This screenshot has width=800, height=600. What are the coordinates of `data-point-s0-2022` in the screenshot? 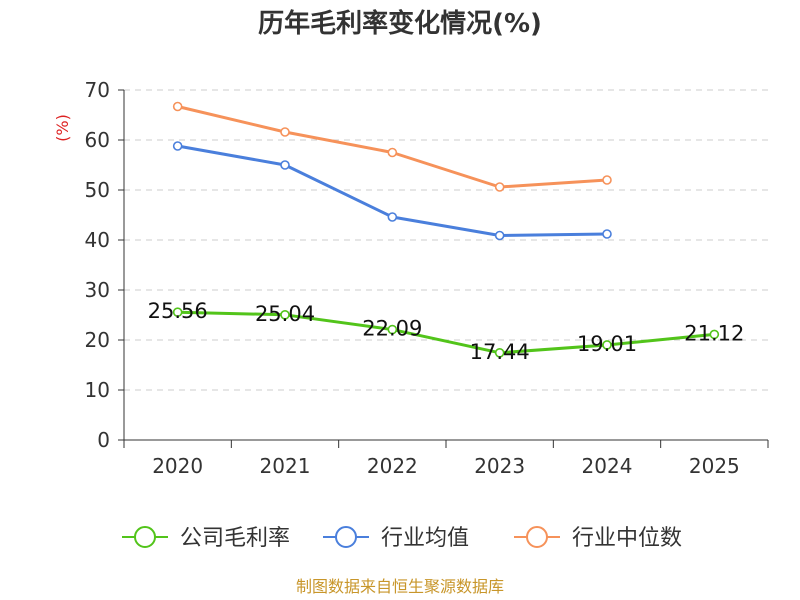 It's located at (392, 329).